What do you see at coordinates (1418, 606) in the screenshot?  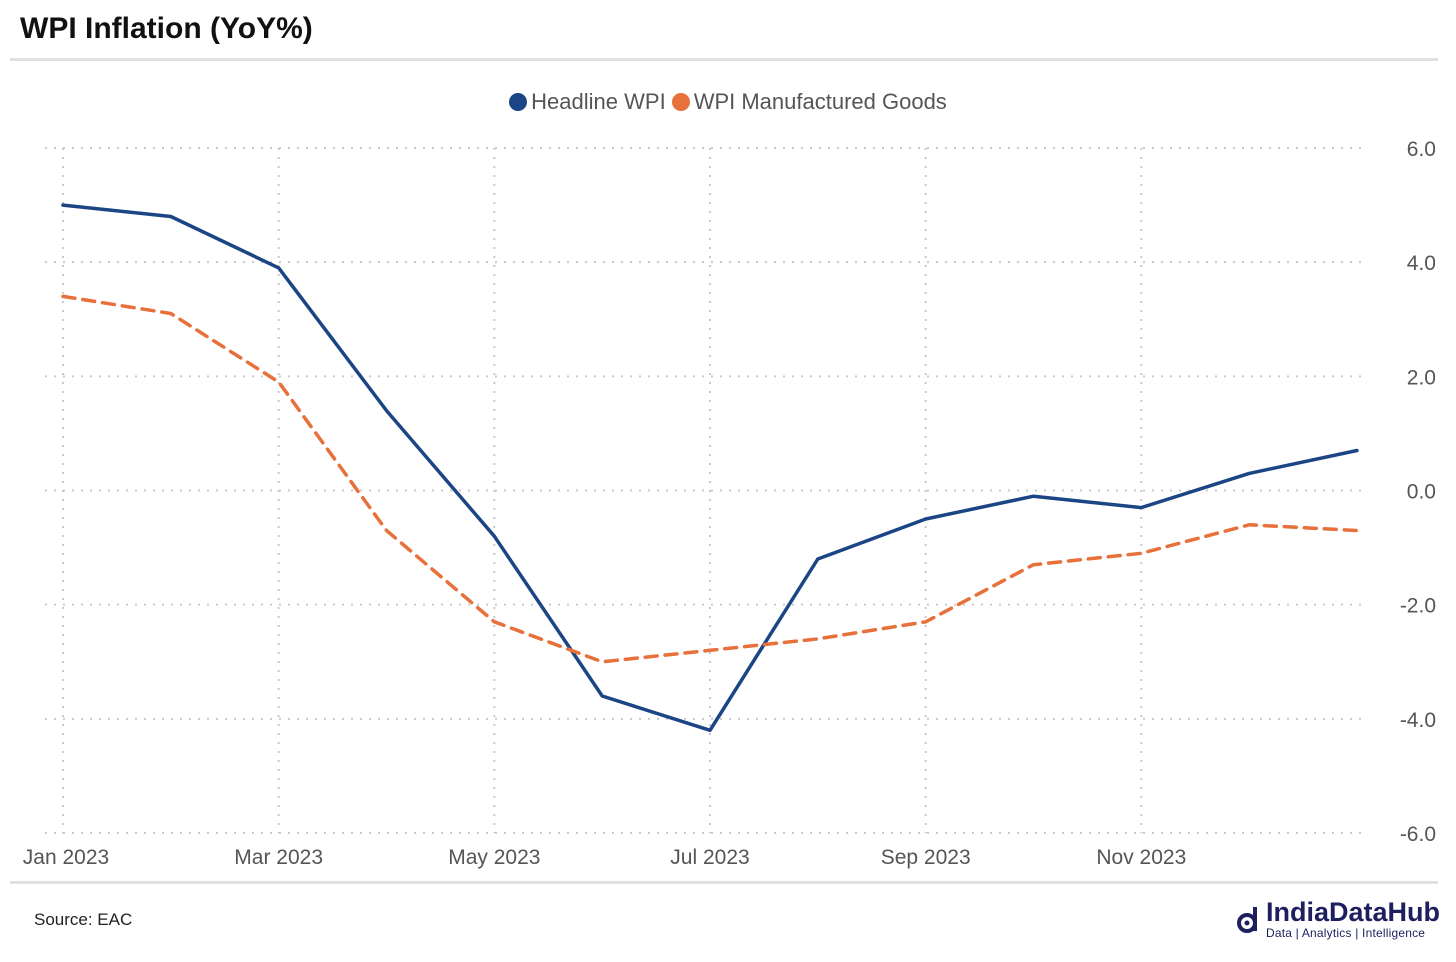 I see `y-tick-label: -2.0` at bounding box center [1418, 606].